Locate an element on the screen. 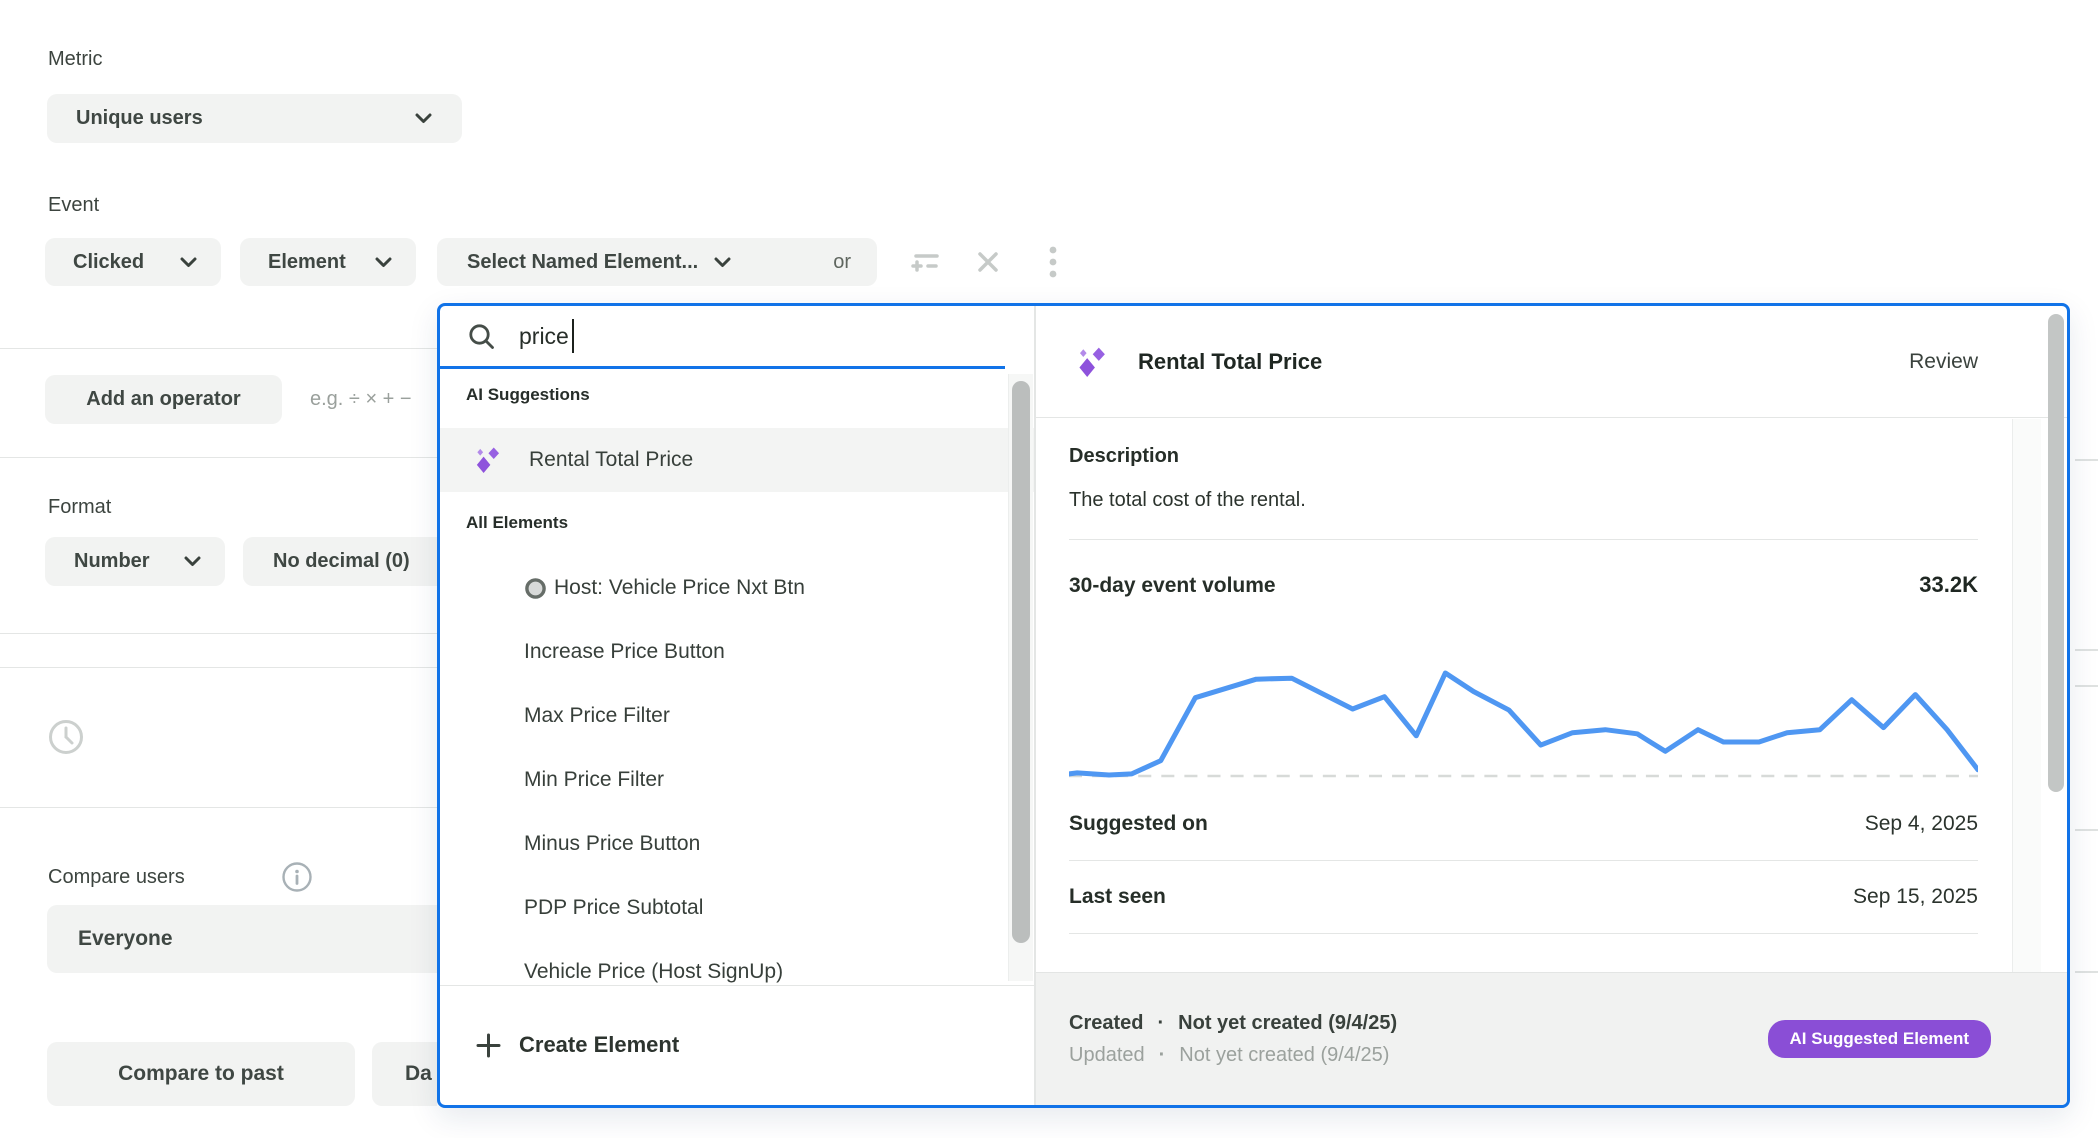  metric-dropdown: Unique users is located at coordinates (254, 118).